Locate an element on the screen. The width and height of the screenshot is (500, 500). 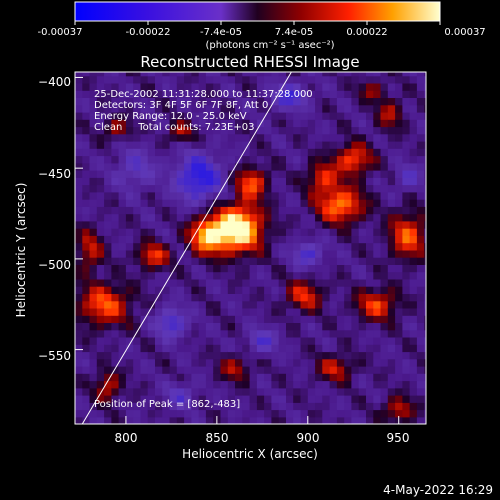
footer-timestamp: 4-May-2022 16:29 is located at coordinates (438, 490).